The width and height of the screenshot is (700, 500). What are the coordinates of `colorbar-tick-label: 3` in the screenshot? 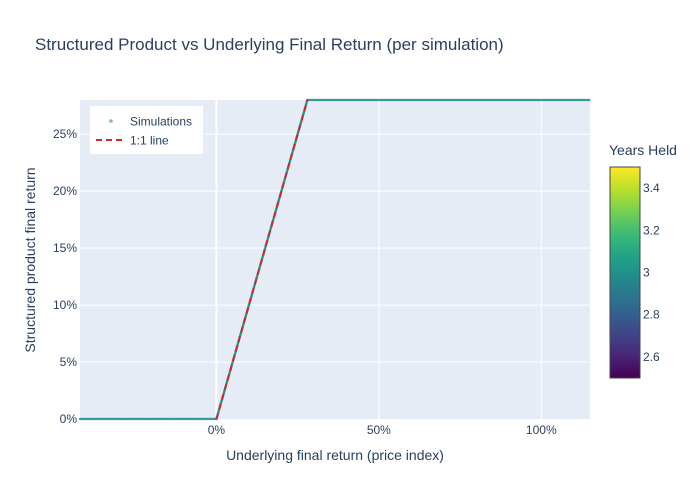 It's located at (646, 273).